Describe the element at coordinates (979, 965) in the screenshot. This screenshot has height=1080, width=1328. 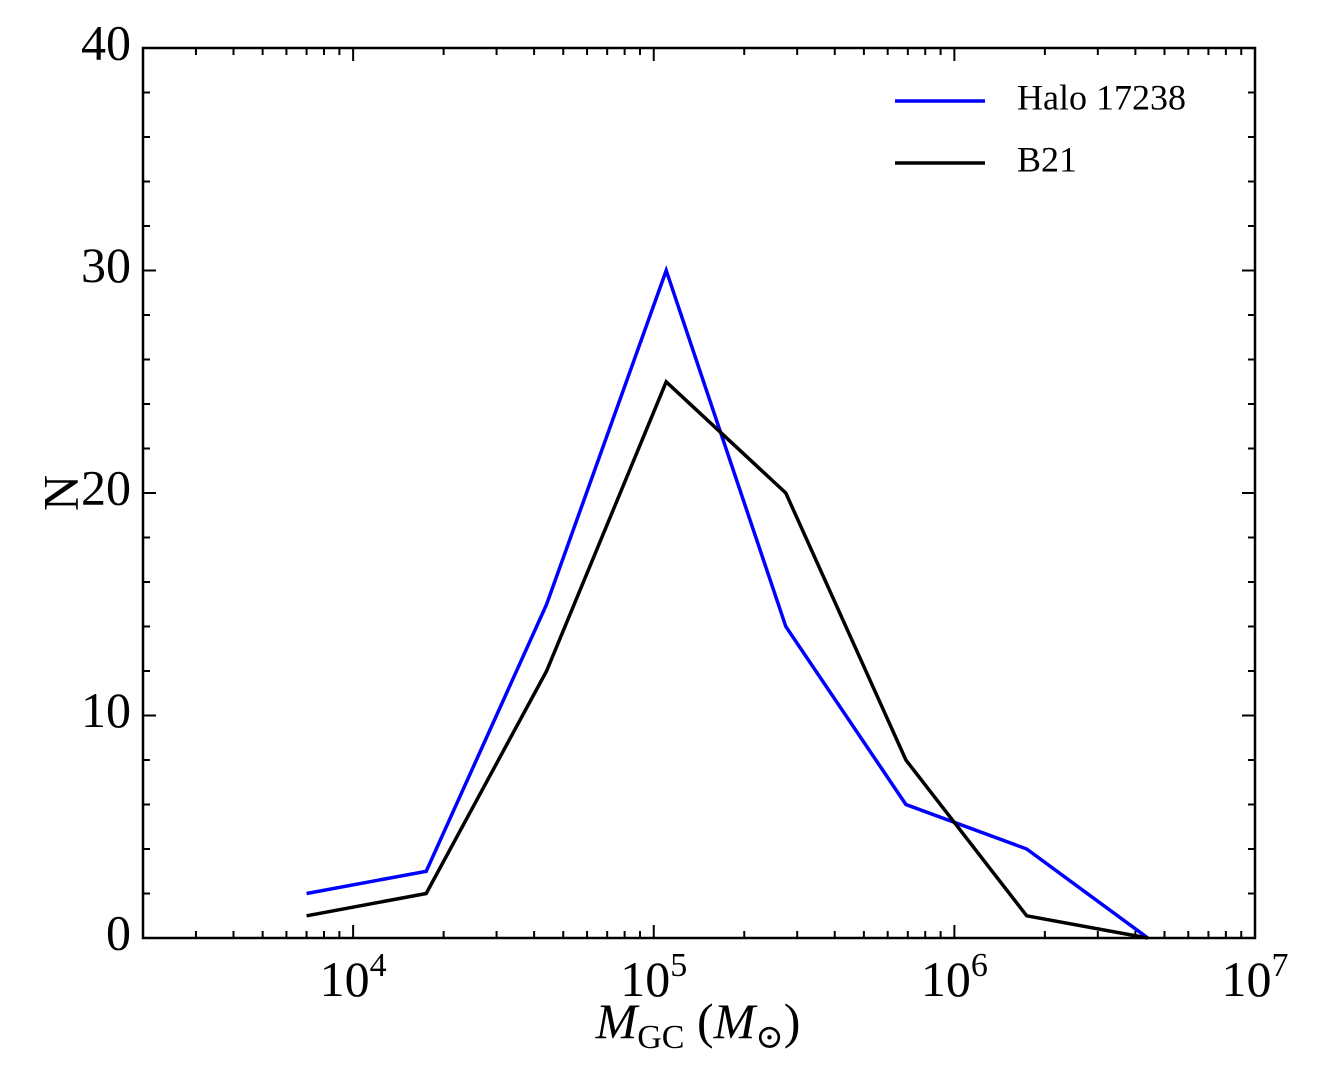
I see `x-tick-label-exponent: 6` at that location.